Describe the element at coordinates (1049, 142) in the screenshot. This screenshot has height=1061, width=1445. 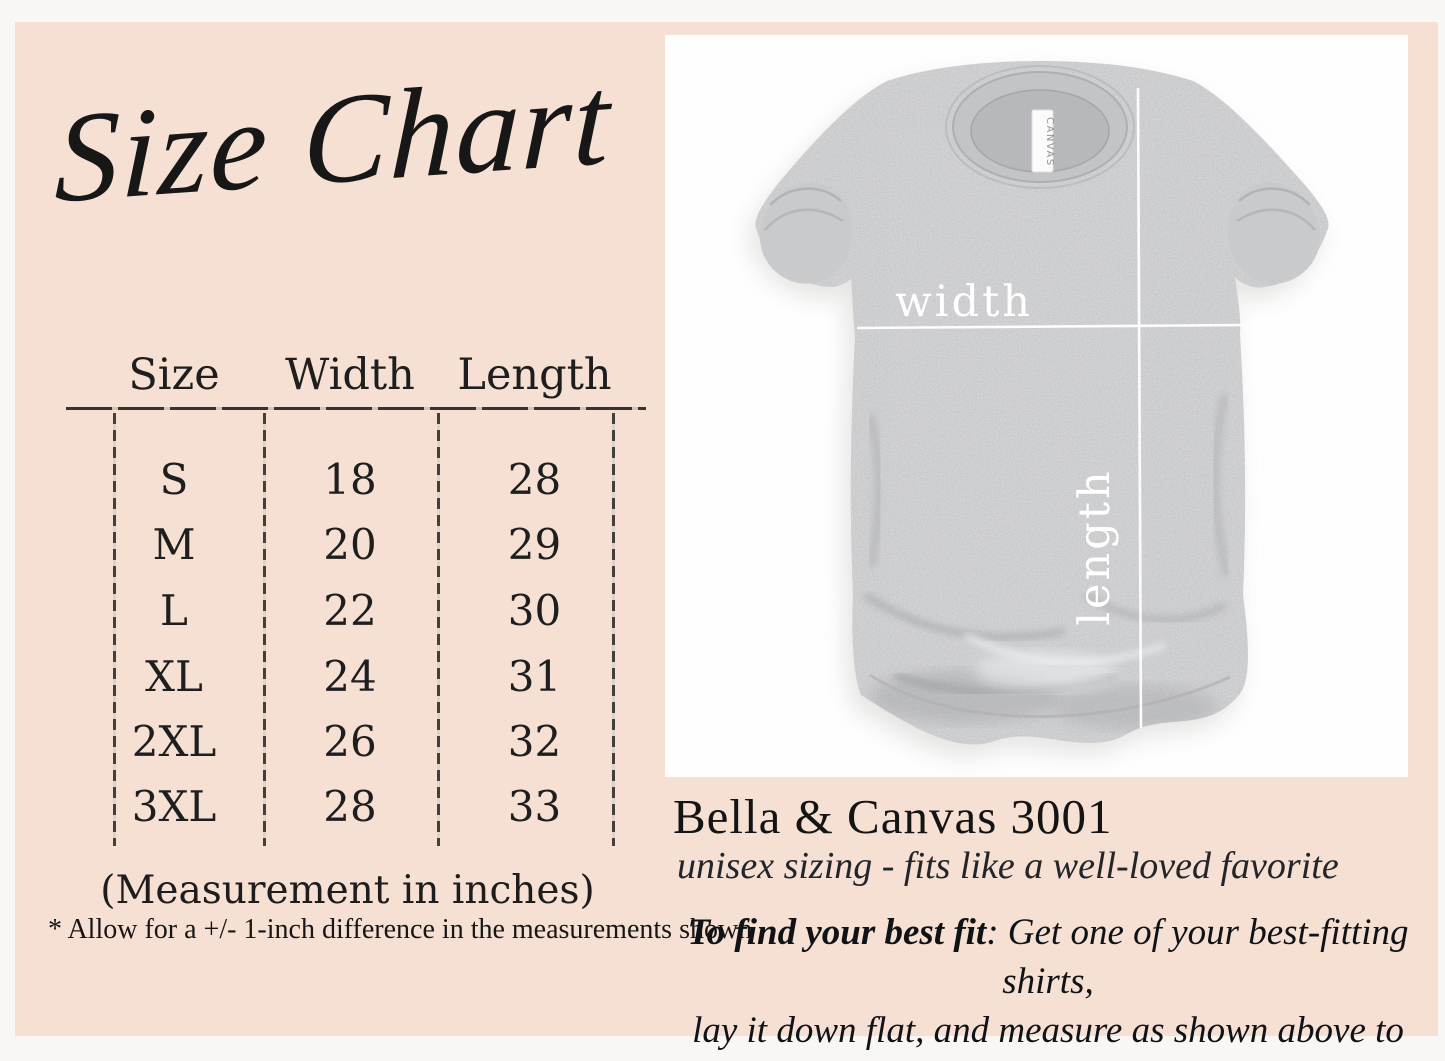
I see `brand-tag-text: CANVAS` at that location.